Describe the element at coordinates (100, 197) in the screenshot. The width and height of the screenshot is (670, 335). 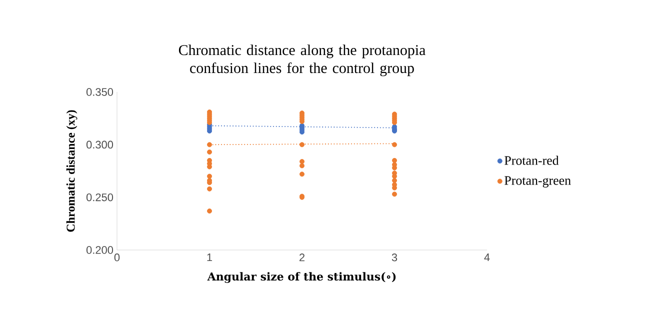
I see `y-tick-label: 0.250` at that location.